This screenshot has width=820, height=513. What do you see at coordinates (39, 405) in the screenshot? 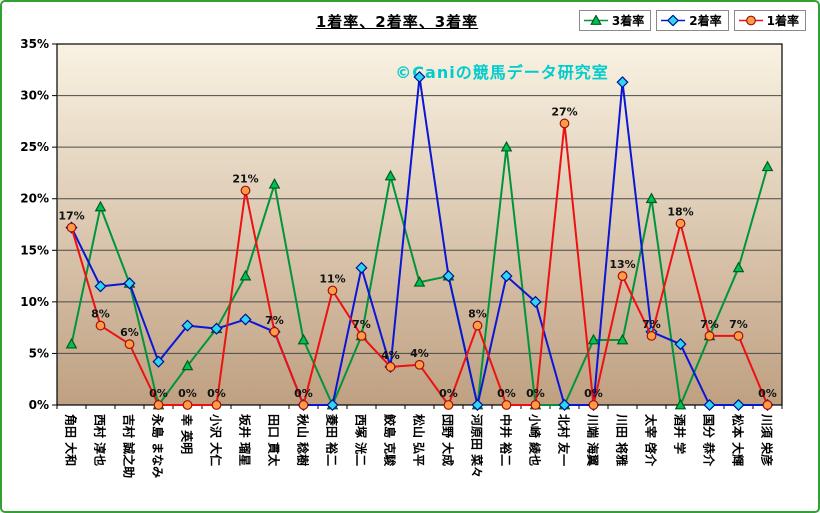
I see `y-axis-label: 0%` at bounding box center [39, 405].